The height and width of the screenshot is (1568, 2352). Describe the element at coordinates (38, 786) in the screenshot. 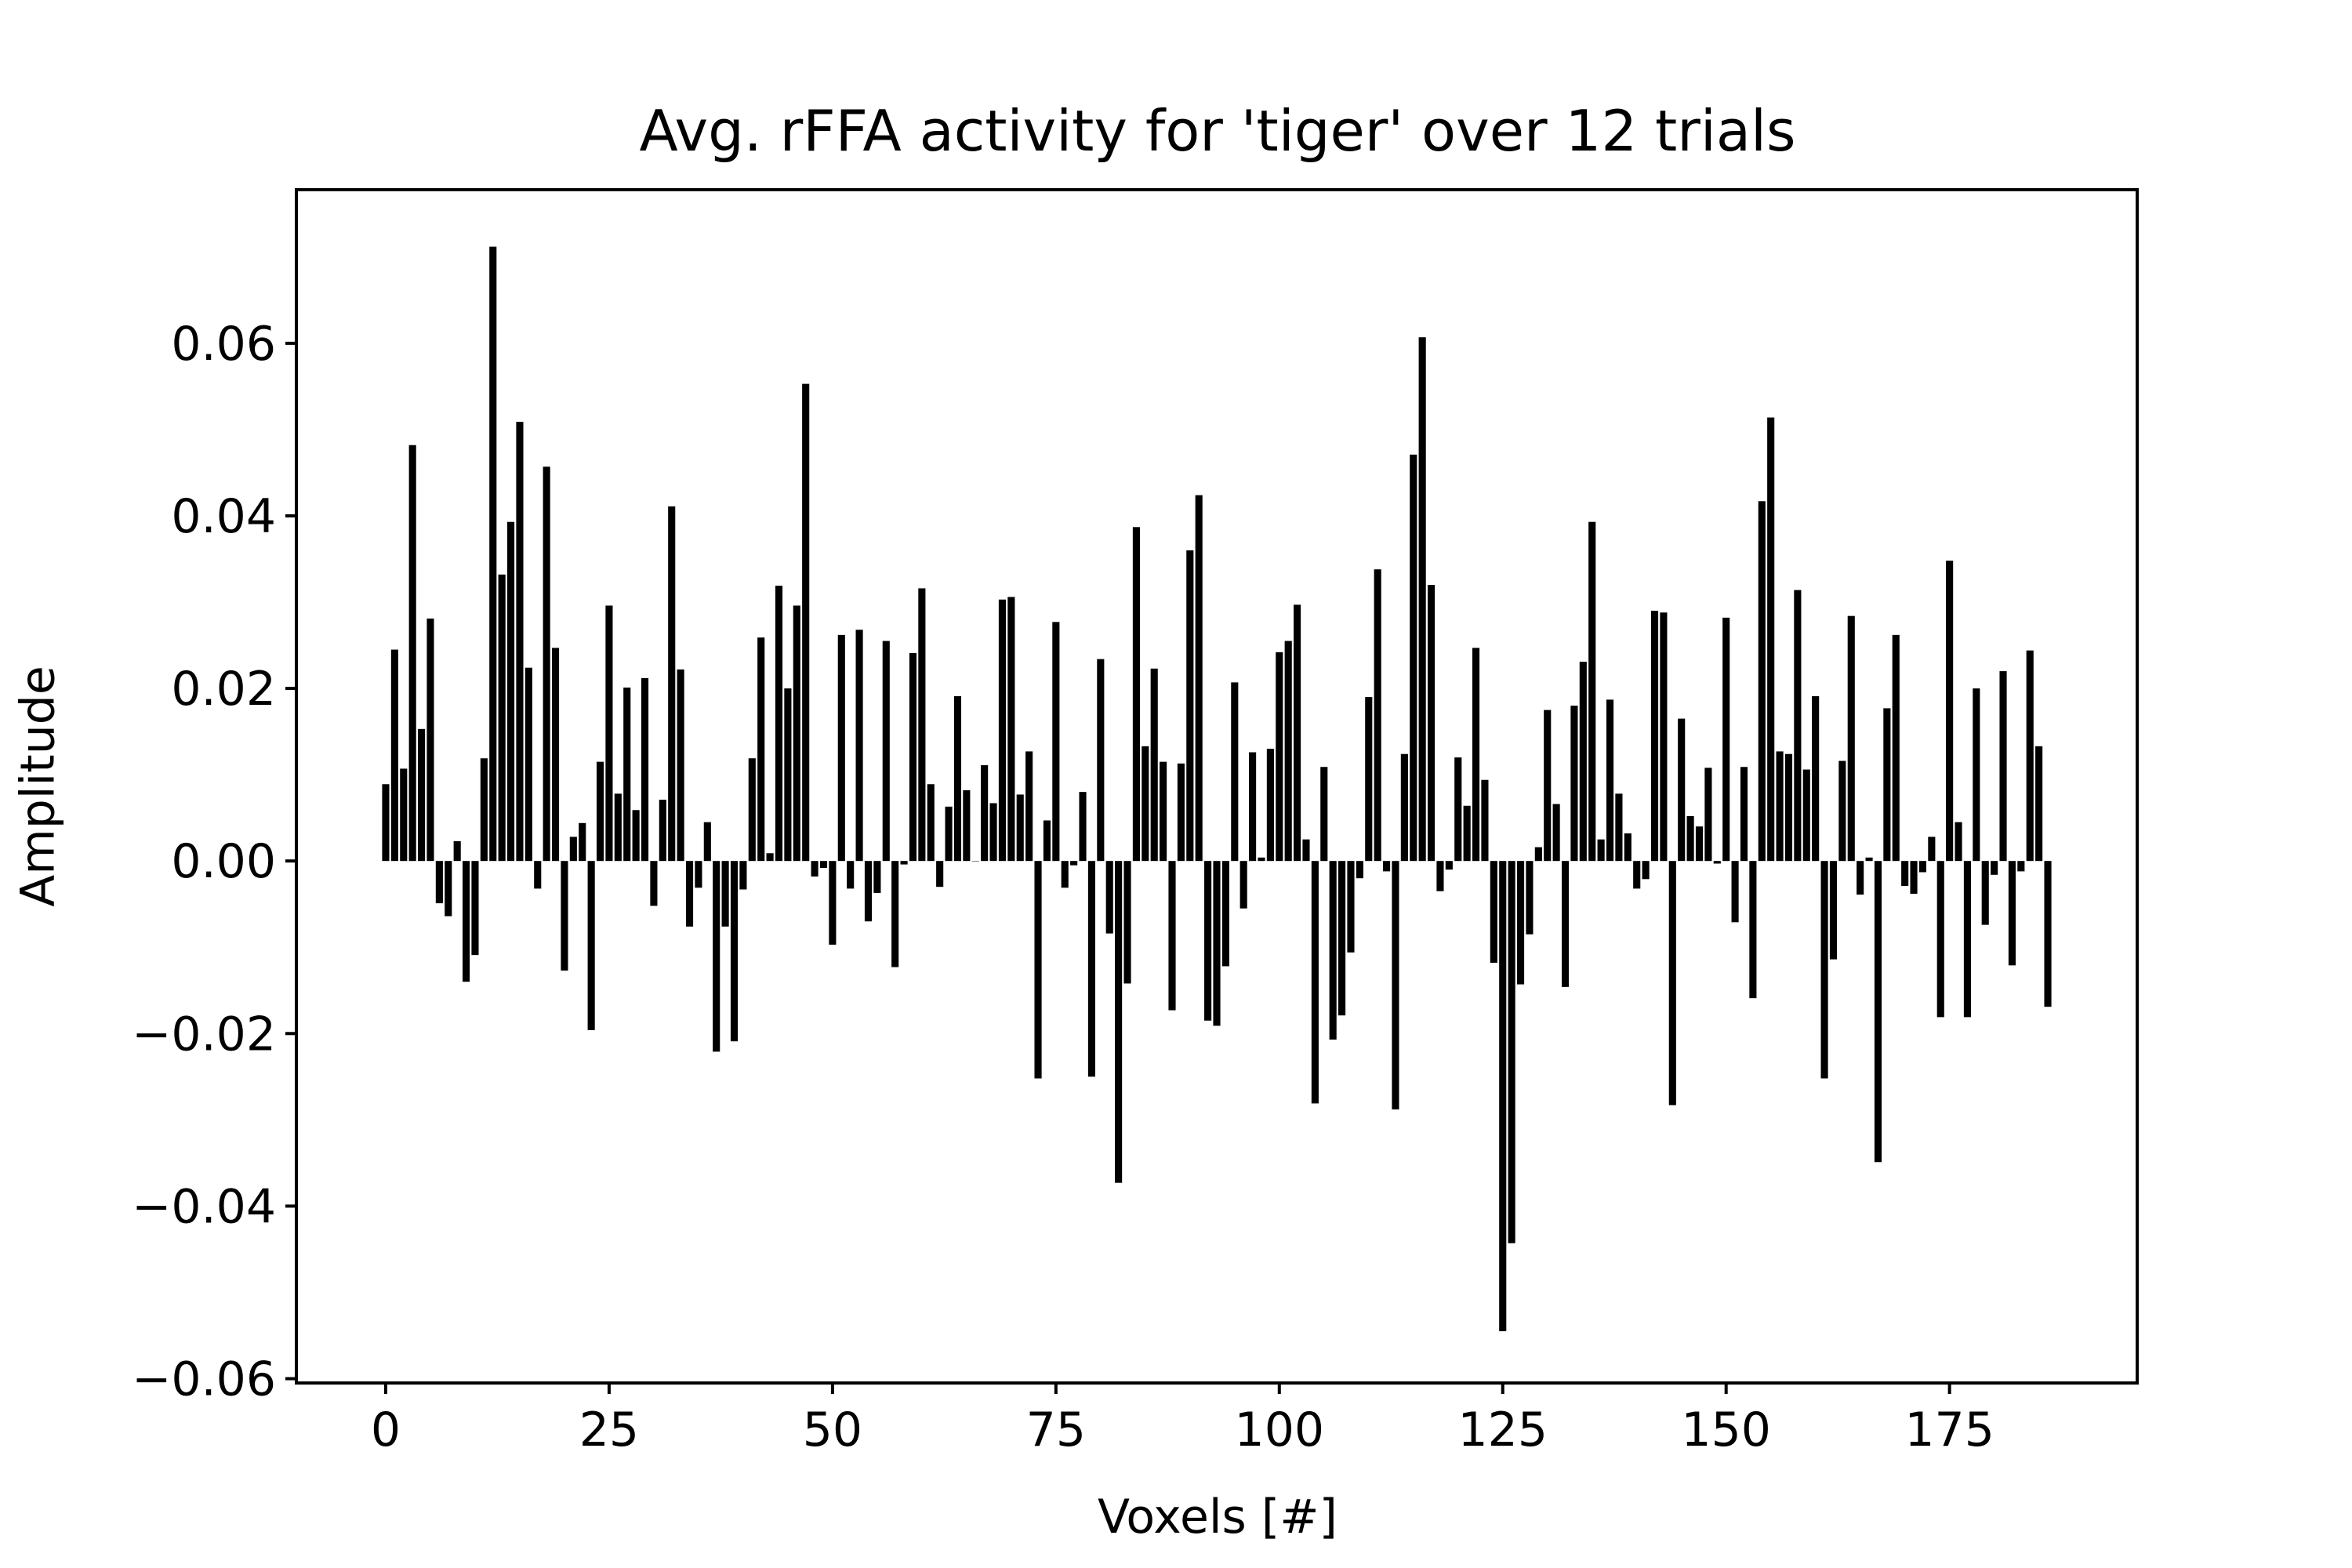

I see `y-axis-label: Amplitude` at that location.